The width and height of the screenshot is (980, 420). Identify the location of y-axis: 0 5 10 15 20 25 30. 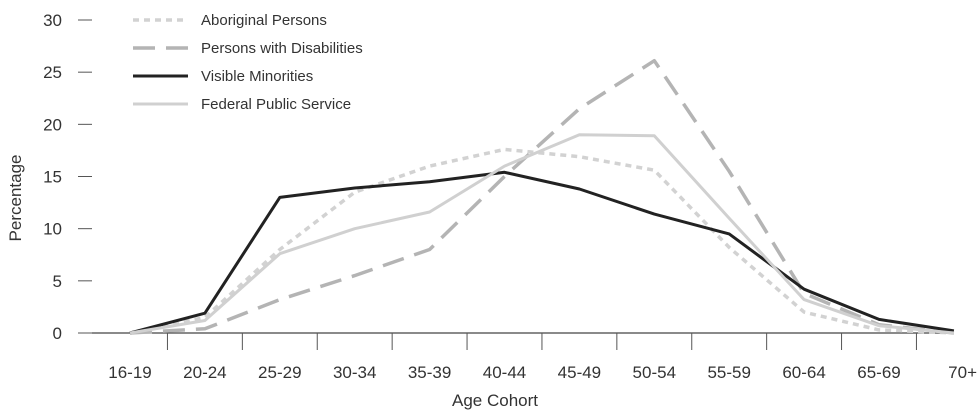
(67, 177).